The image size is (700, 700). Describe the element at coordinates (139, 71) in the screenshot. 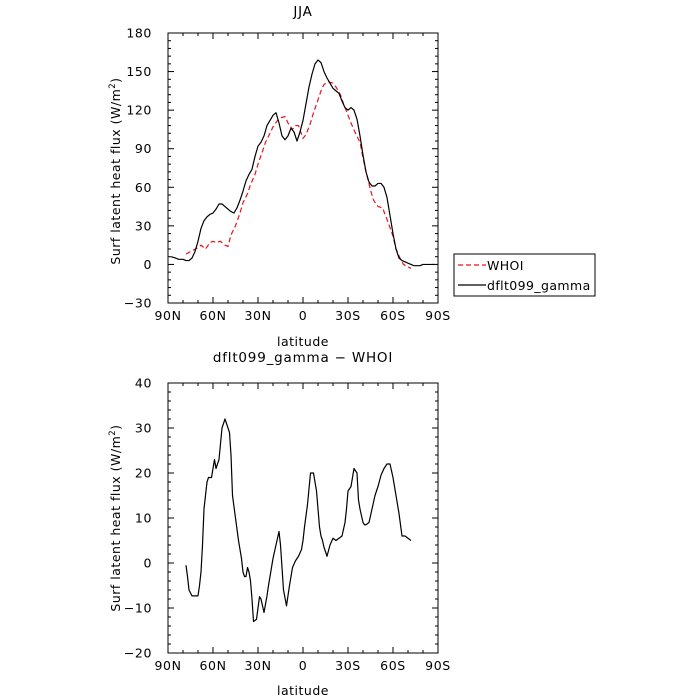

I see `top-y-tick-label: 150` at that location.